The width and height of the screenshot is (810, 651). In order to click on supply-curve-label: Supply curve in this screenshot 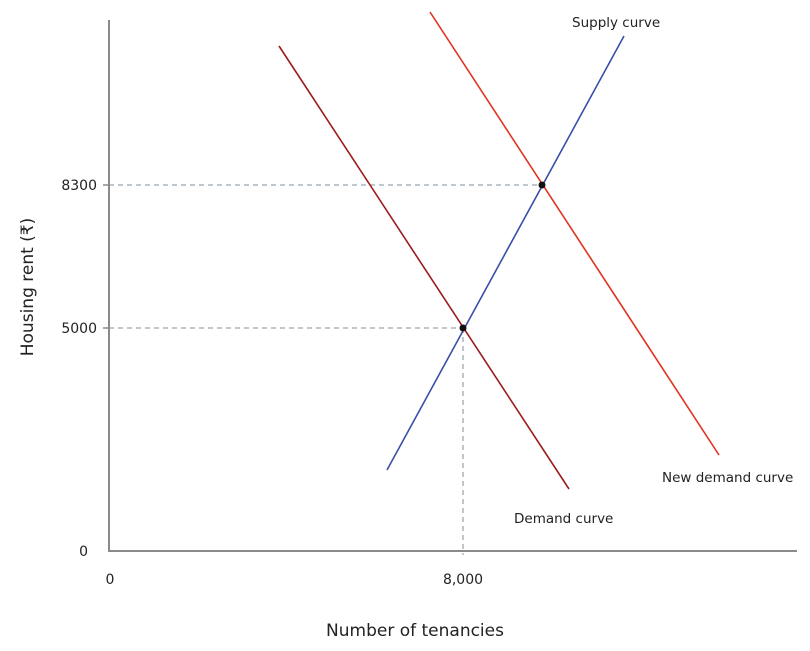, I will do `click(616, 23)`.